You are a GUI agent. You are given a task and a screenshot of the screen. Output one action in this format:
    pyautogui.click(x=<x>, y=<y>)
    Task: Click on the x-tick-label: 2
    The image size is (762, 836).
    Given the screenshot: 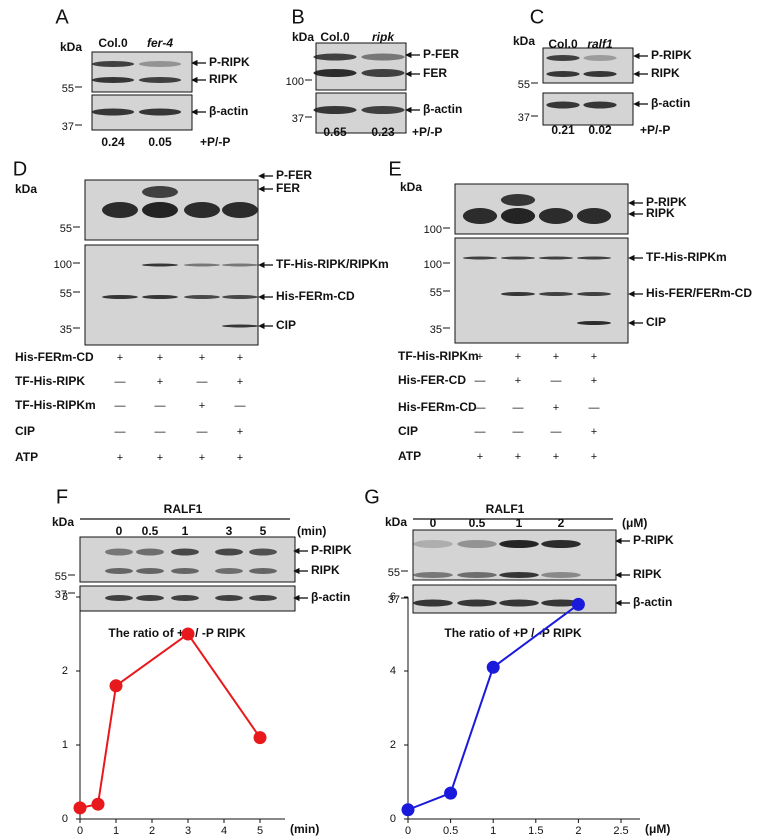 What is the action you would take?
    pyautogui.click(x=578, y=830)
    